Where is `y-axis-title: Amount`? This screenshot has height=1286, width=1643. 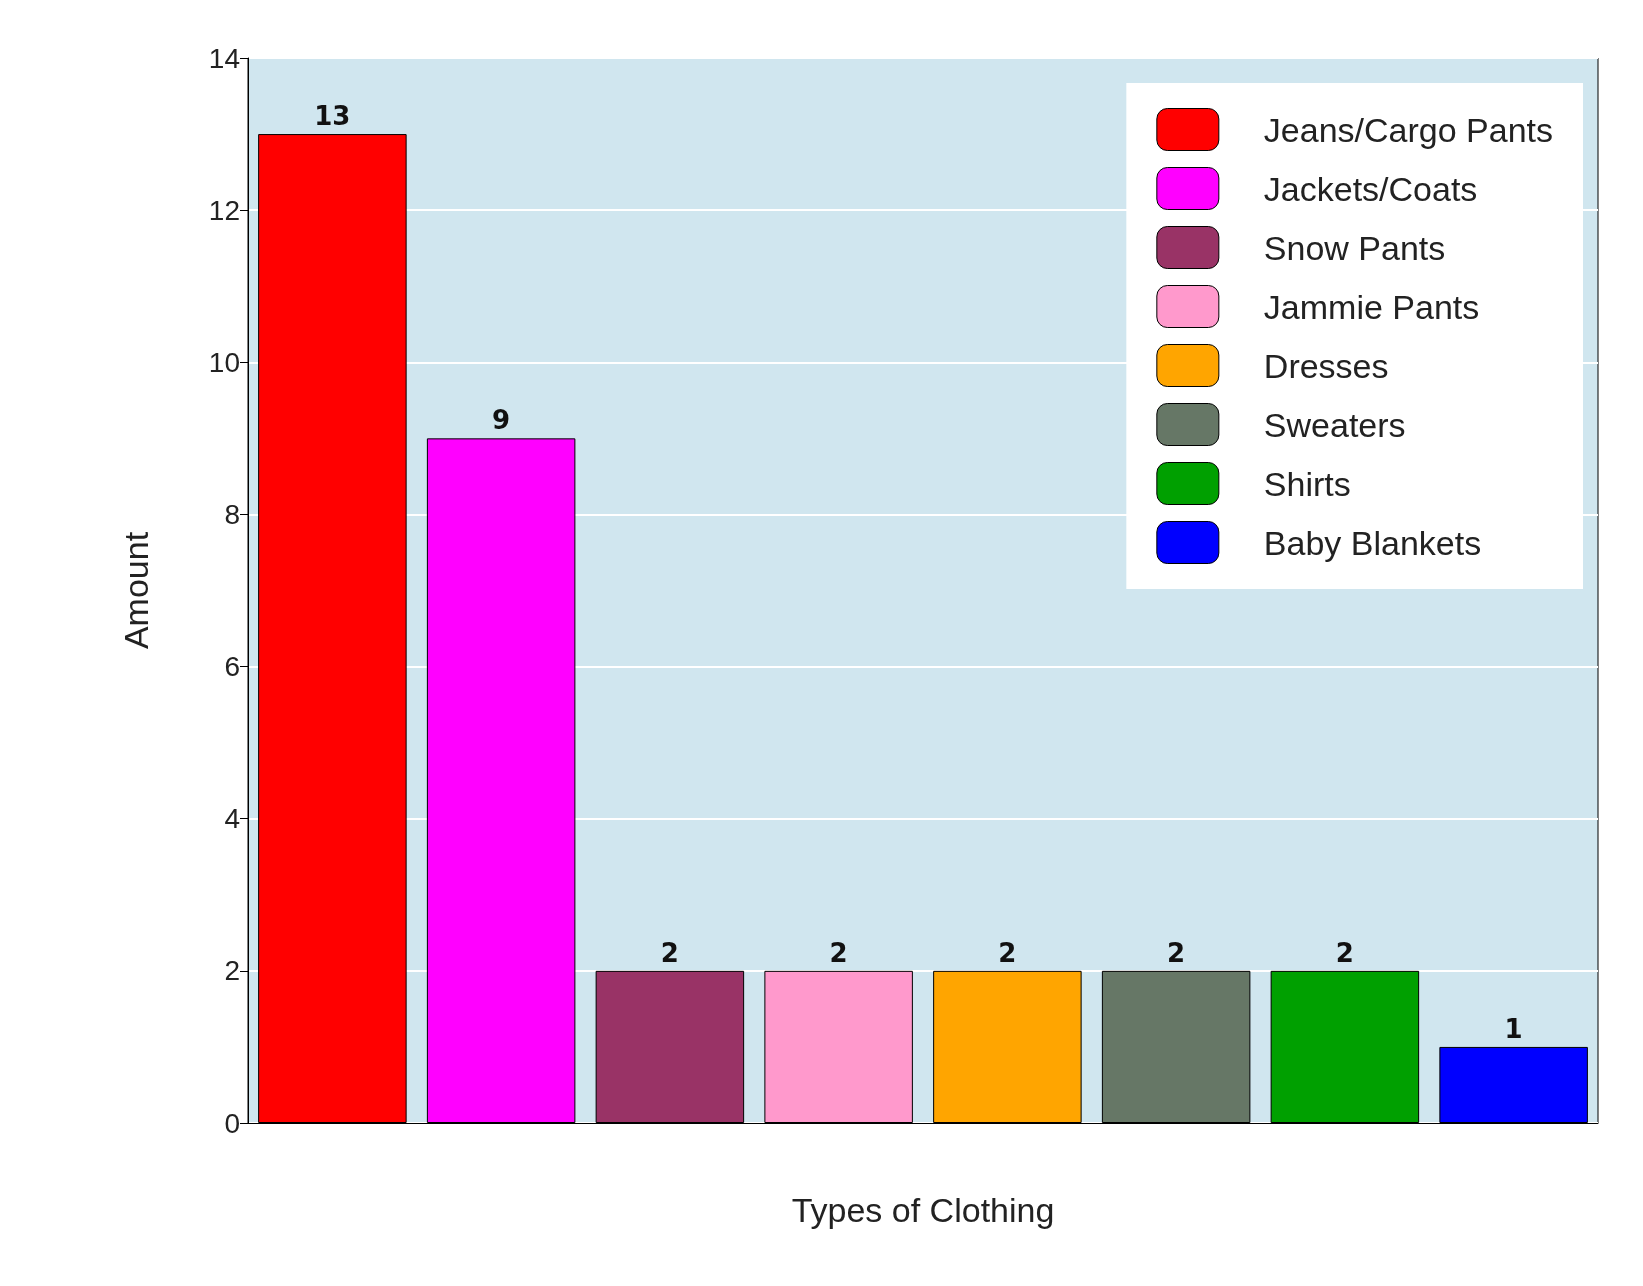 y-axis-title: Amount is located at coordinates (136, 590).